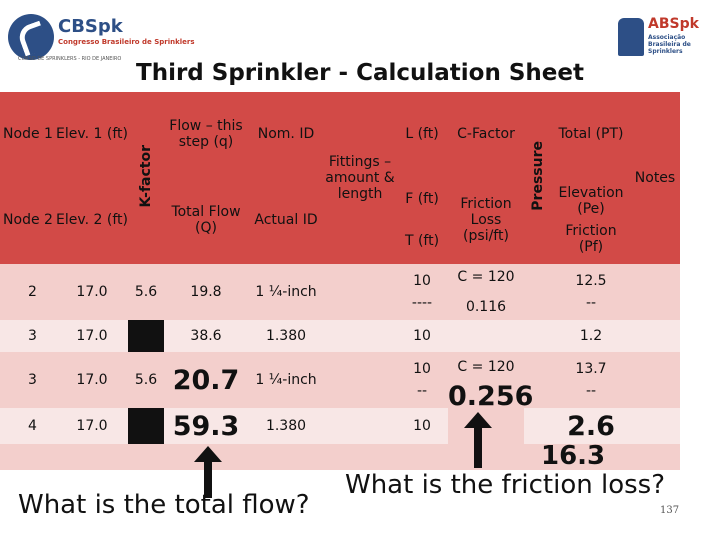 The height and width of the screenshot is (540, 720). I want to click on cell-length: 10 ----, so click(422, 292).